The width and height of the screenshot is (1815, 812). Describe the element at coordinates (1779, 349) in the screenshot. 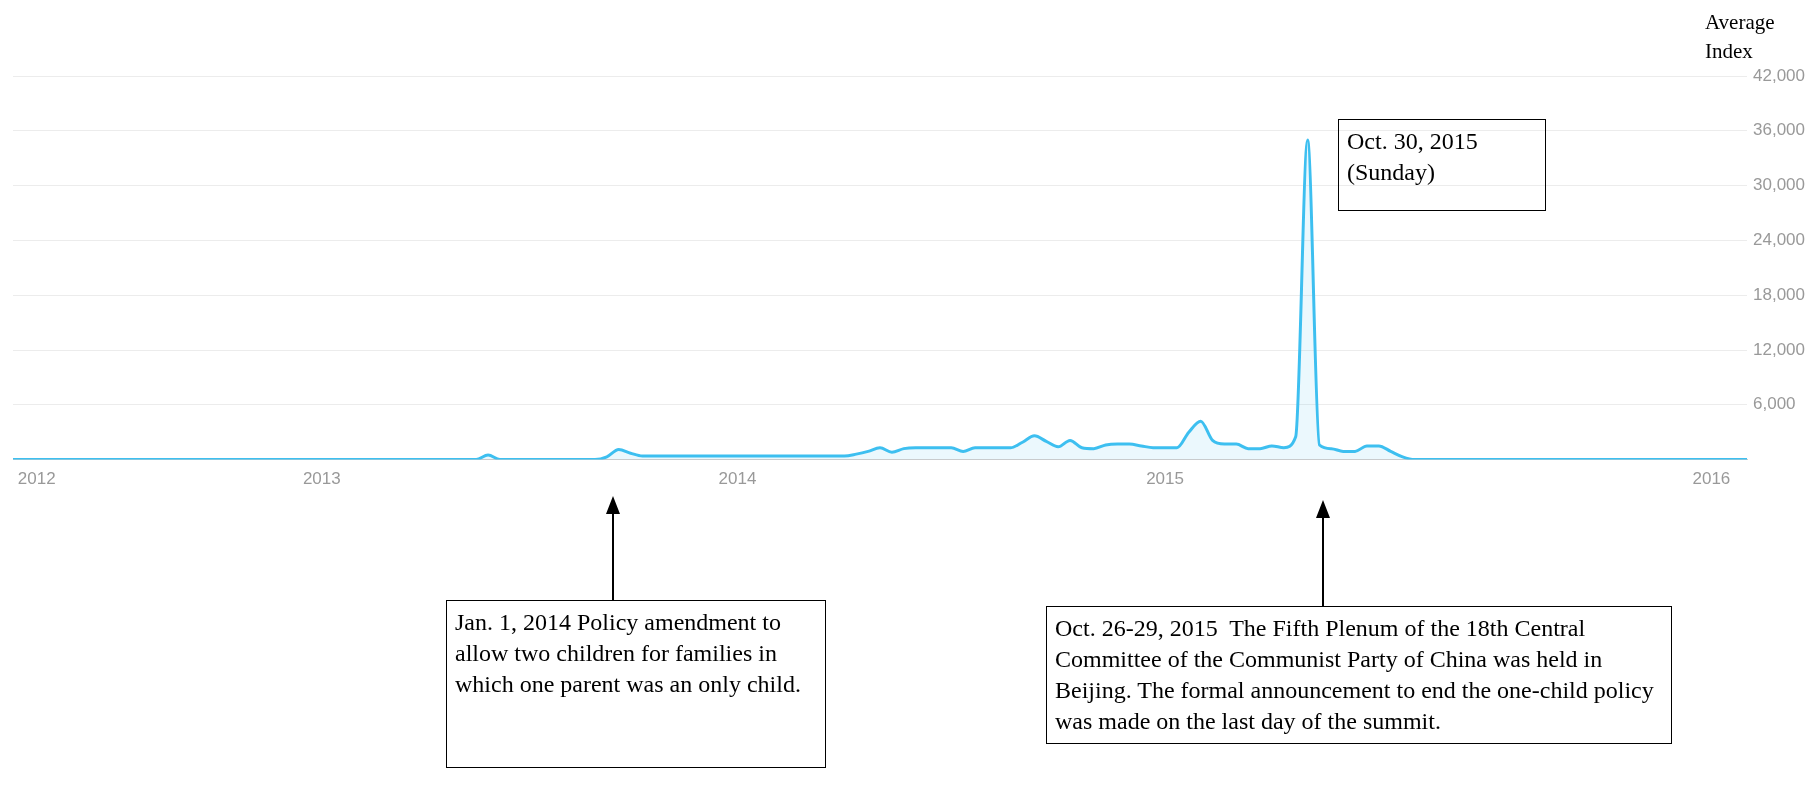

I see `y-tick-label: 12,000` at that location.